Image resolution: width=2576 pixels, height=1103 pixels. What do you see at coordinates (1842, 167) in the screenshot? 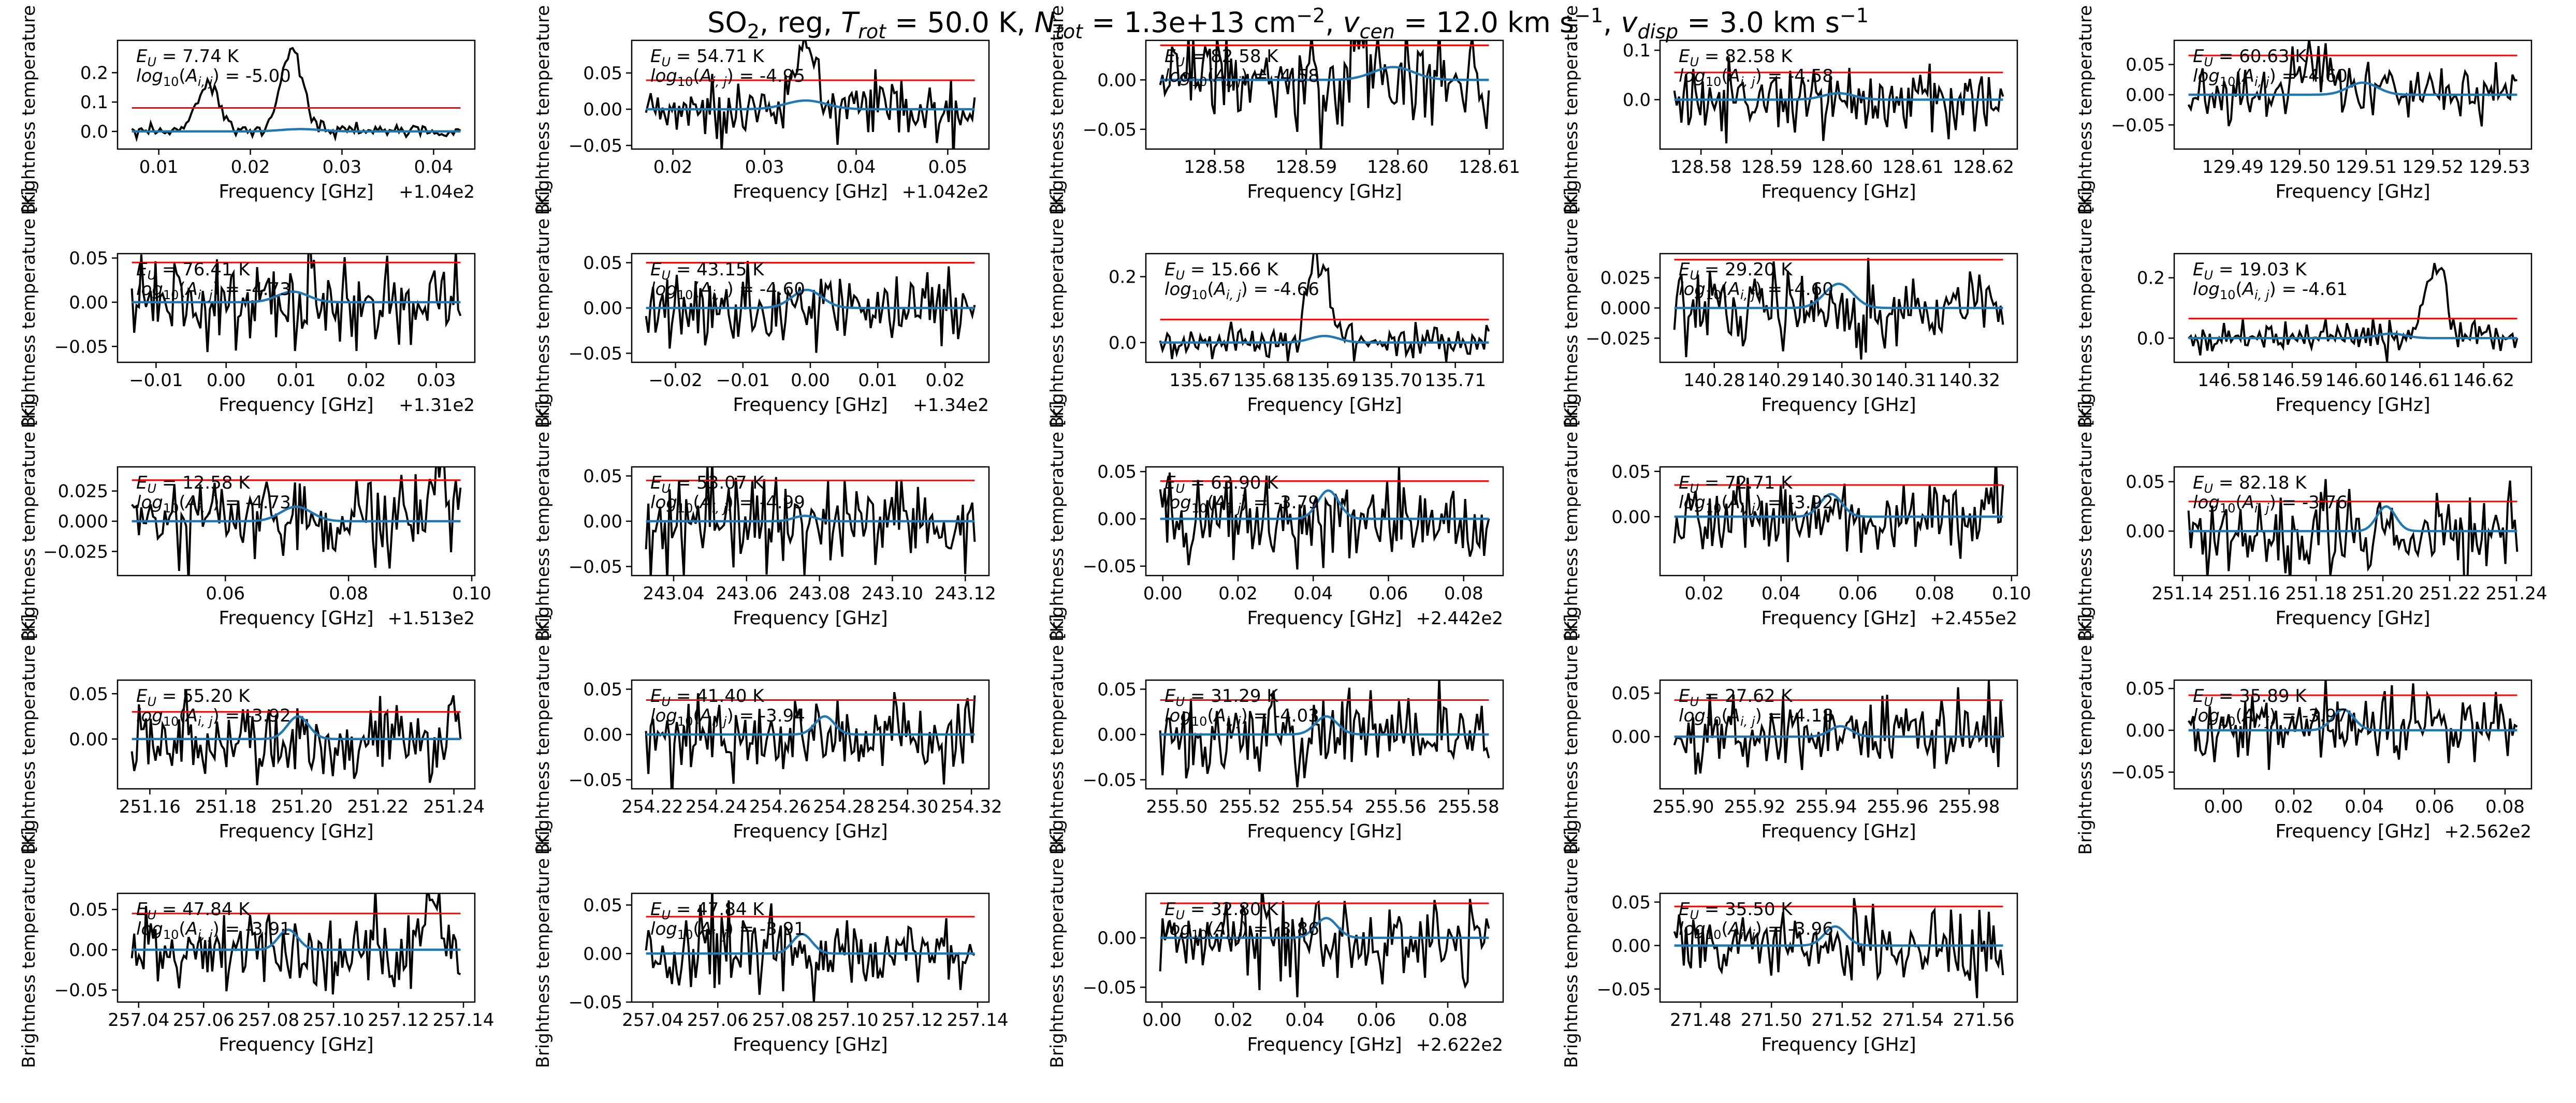
I see `x-tick-label: 128.60` at bounding box center [1842, 167].